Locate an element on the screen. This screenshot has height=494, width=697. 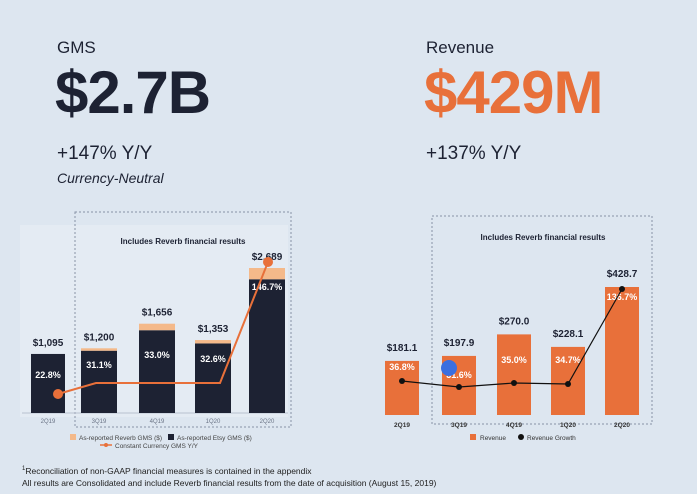
rev-tick-label: 3Q19 is located at coordinates (459, 425).